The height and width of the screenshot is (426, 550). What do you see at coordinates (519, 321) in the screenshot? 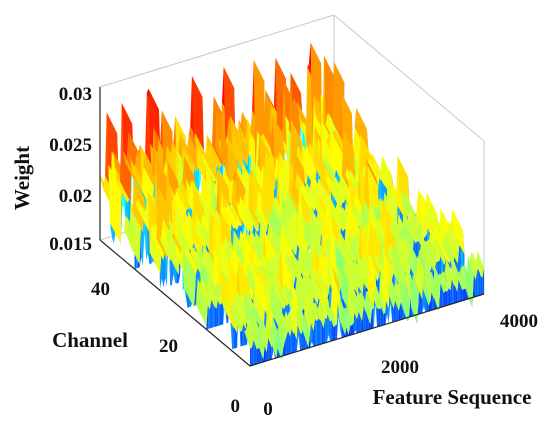
I see `x-tick-label: 4000` at bounding box center [519, 321].